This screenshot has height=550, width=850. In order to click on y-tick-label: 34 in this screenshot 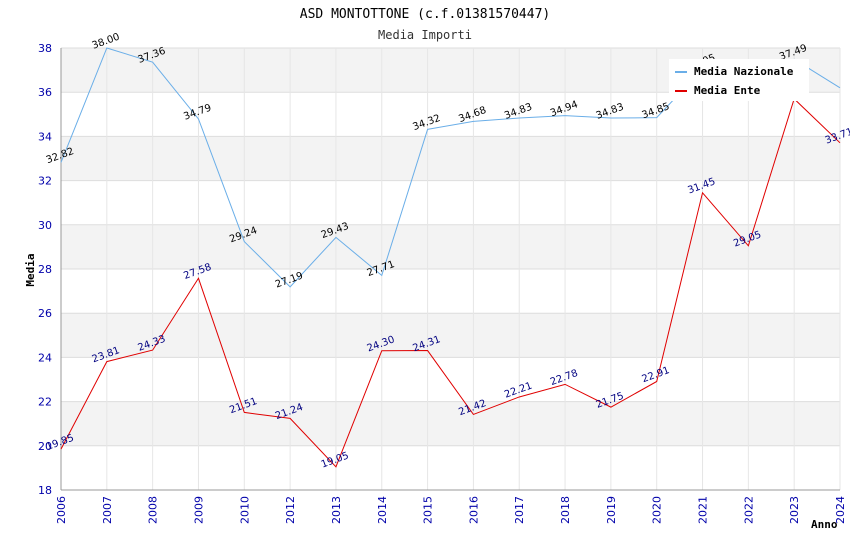, I will do `click(45, 136)`.